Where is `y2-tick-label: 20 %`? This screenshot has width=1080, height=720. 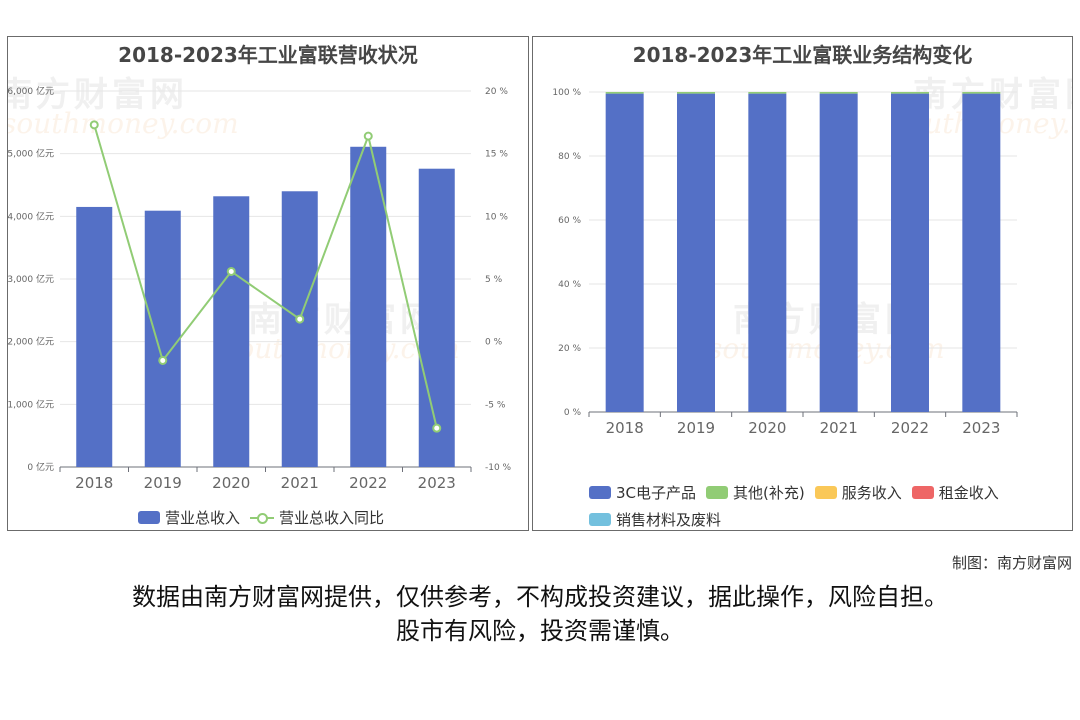
y2-tick-label: 20 % is located at coordinates (496, 92).